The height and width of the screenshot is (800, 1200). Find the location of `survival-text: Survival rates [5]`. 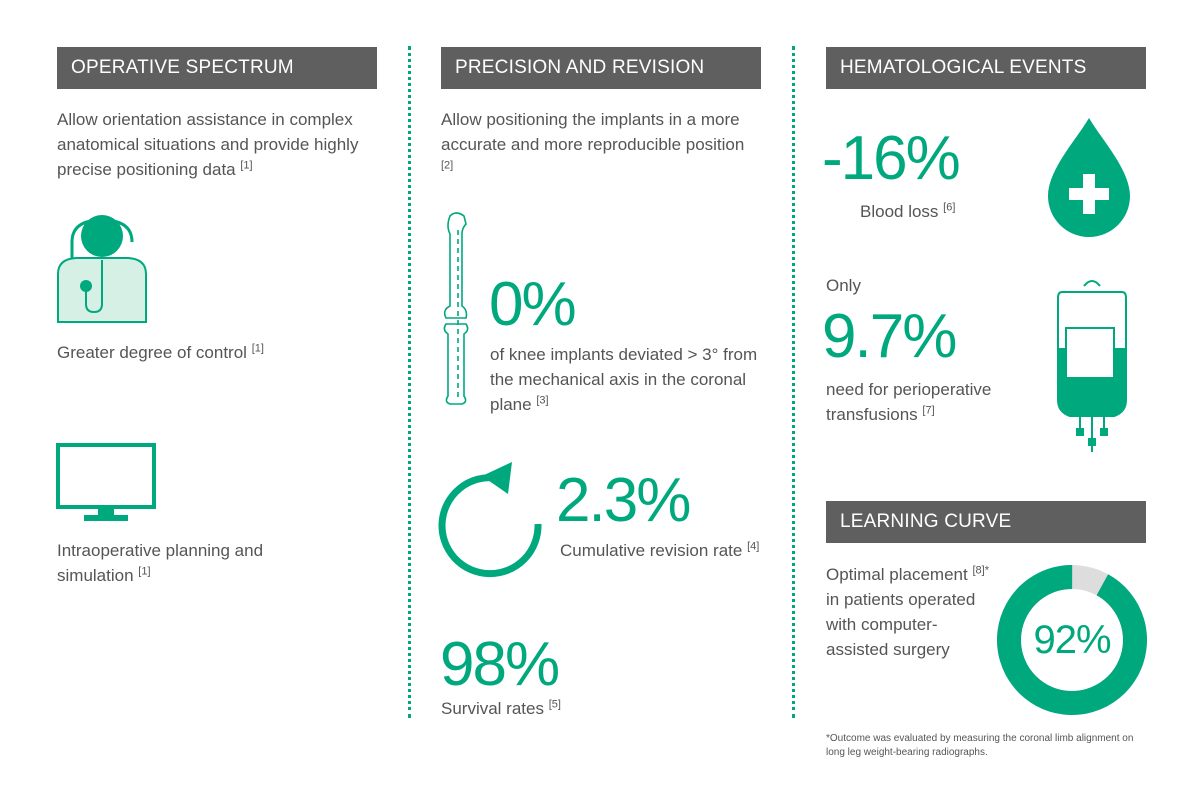

survival-text: Survival rates [5] is located at coordinates (591, 708).